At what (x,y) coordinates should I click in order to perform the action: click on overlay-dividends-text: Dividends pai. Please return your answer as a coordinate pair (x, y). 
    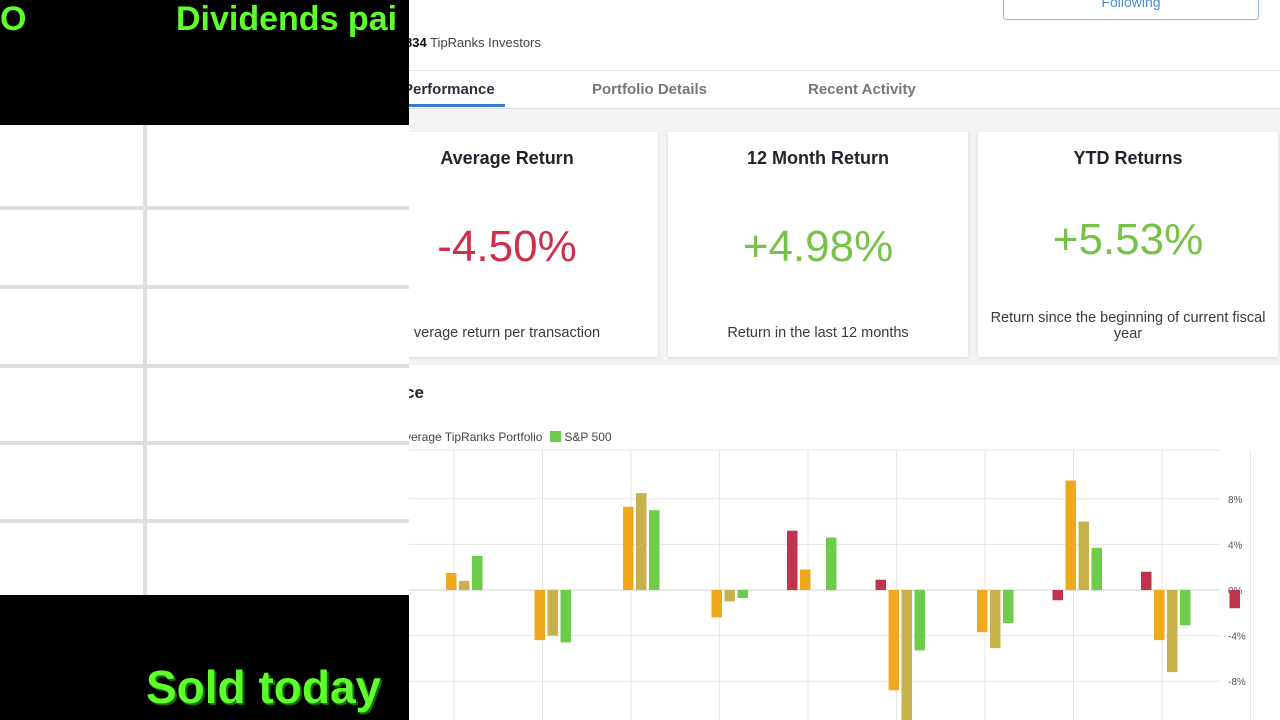
    Looking at the image, I should click on (287, 19).